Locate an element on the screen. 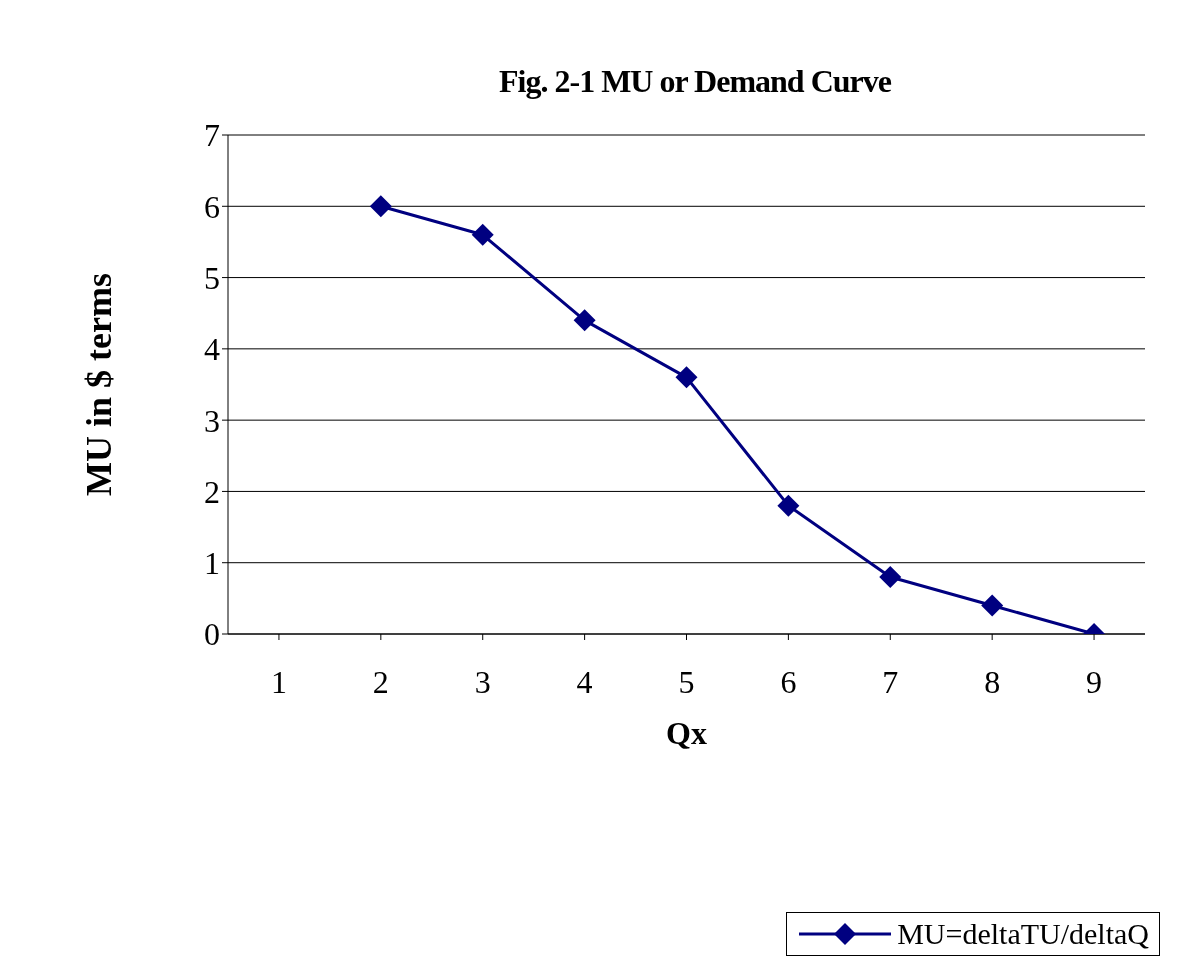  x-axis-title: Qx is located at coordinates (686, 733).